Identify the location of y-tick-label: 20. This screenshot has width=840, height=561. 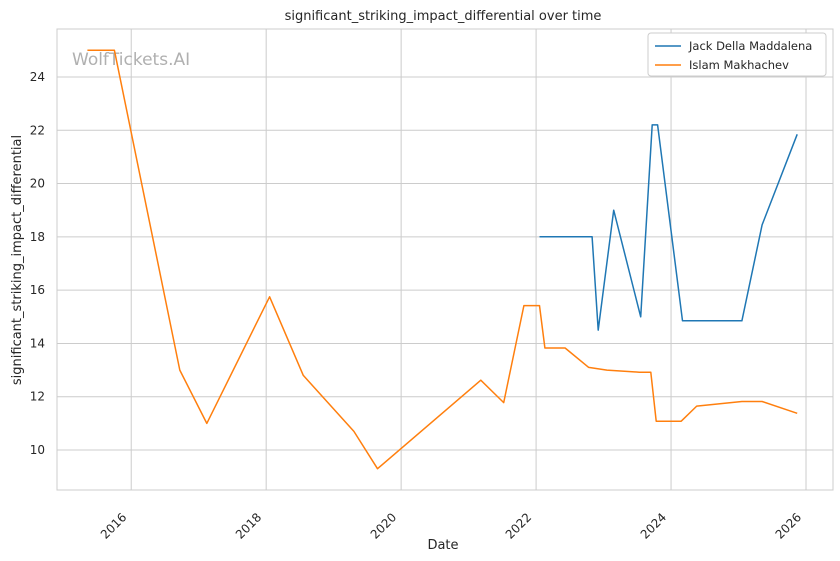
(37, 184).